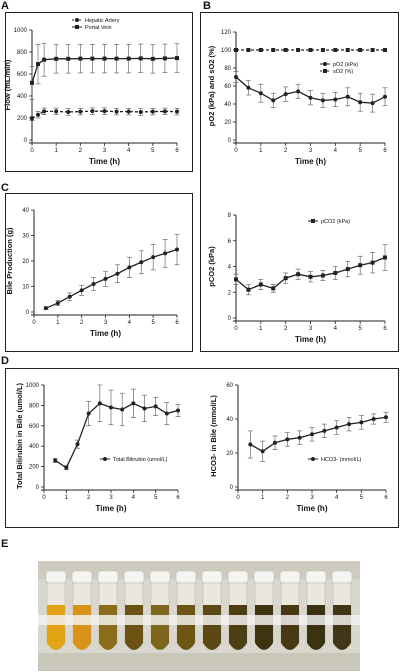 This screenshot has height=672, width=400. Describe the element at coordinates (5, 361) in the screenshot. I see `panel-label-d: D` at that location.